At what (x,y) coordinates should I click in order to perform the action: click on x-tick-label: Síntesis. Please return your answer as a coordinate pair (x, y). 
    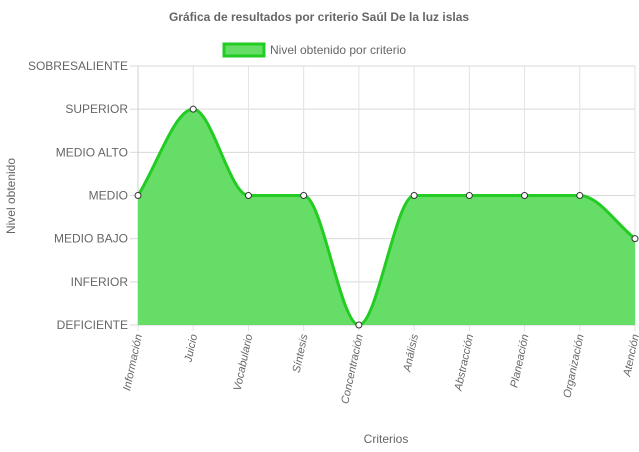
    Looking at the image, I should click on (301, 353).